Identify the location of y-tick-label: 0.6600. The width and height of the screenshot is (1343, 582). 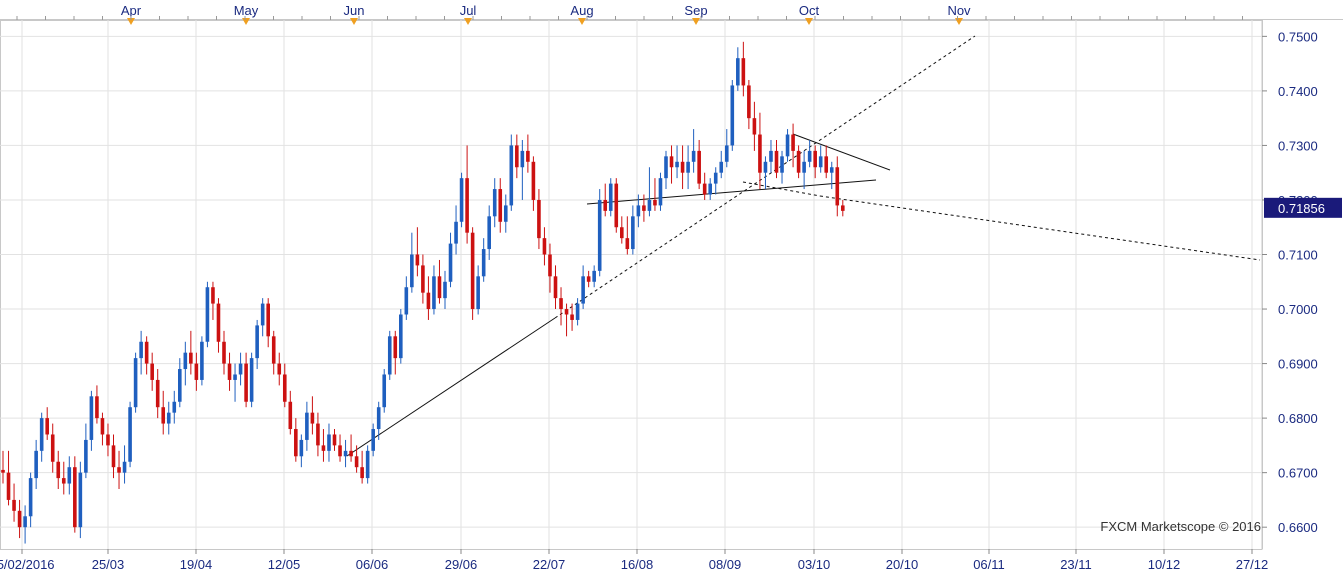
(1298, 527).